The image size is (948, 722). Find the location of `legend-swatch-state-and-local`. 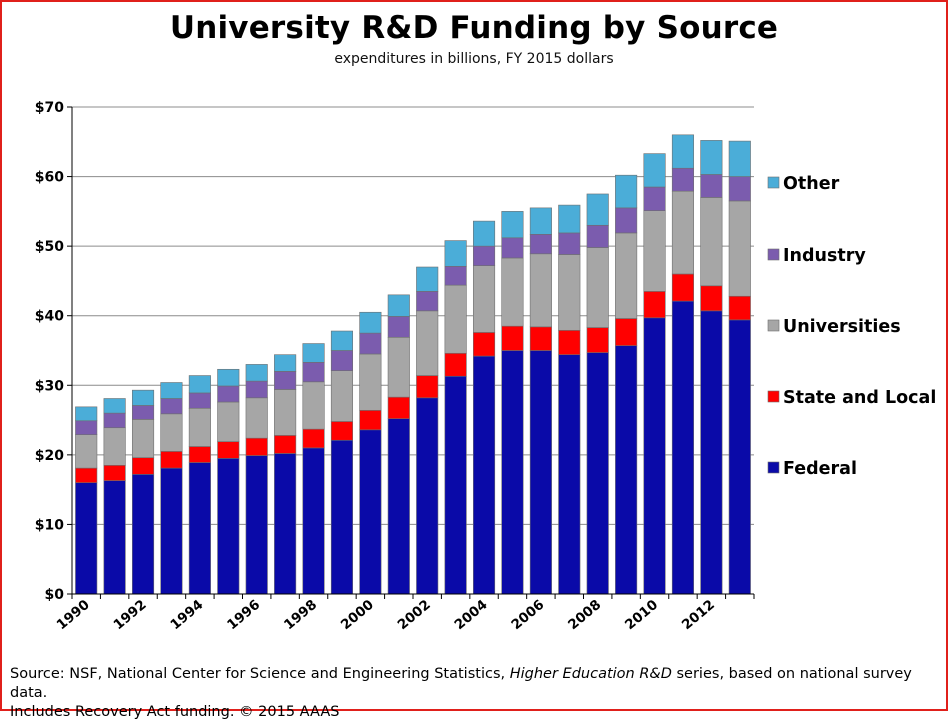

legend-swatch-state-and-local is located at coordinates (773, 396).